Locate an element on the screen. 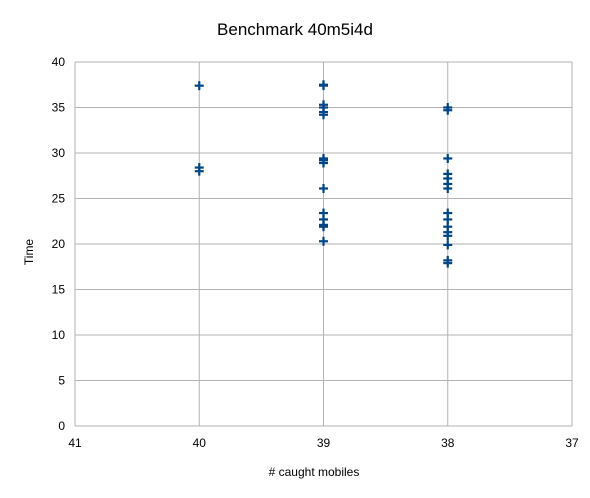 This screenshot has width=590, height=498. x-tick-label: 38 is located at coordinates (448, 443).